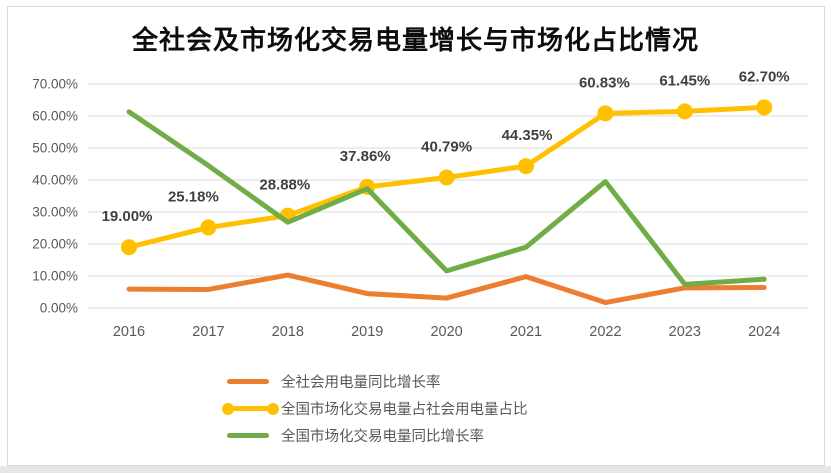  Describe the element at coordinates (127, 216) in the screenshot. I see `data-label: 19.00%` at that location.